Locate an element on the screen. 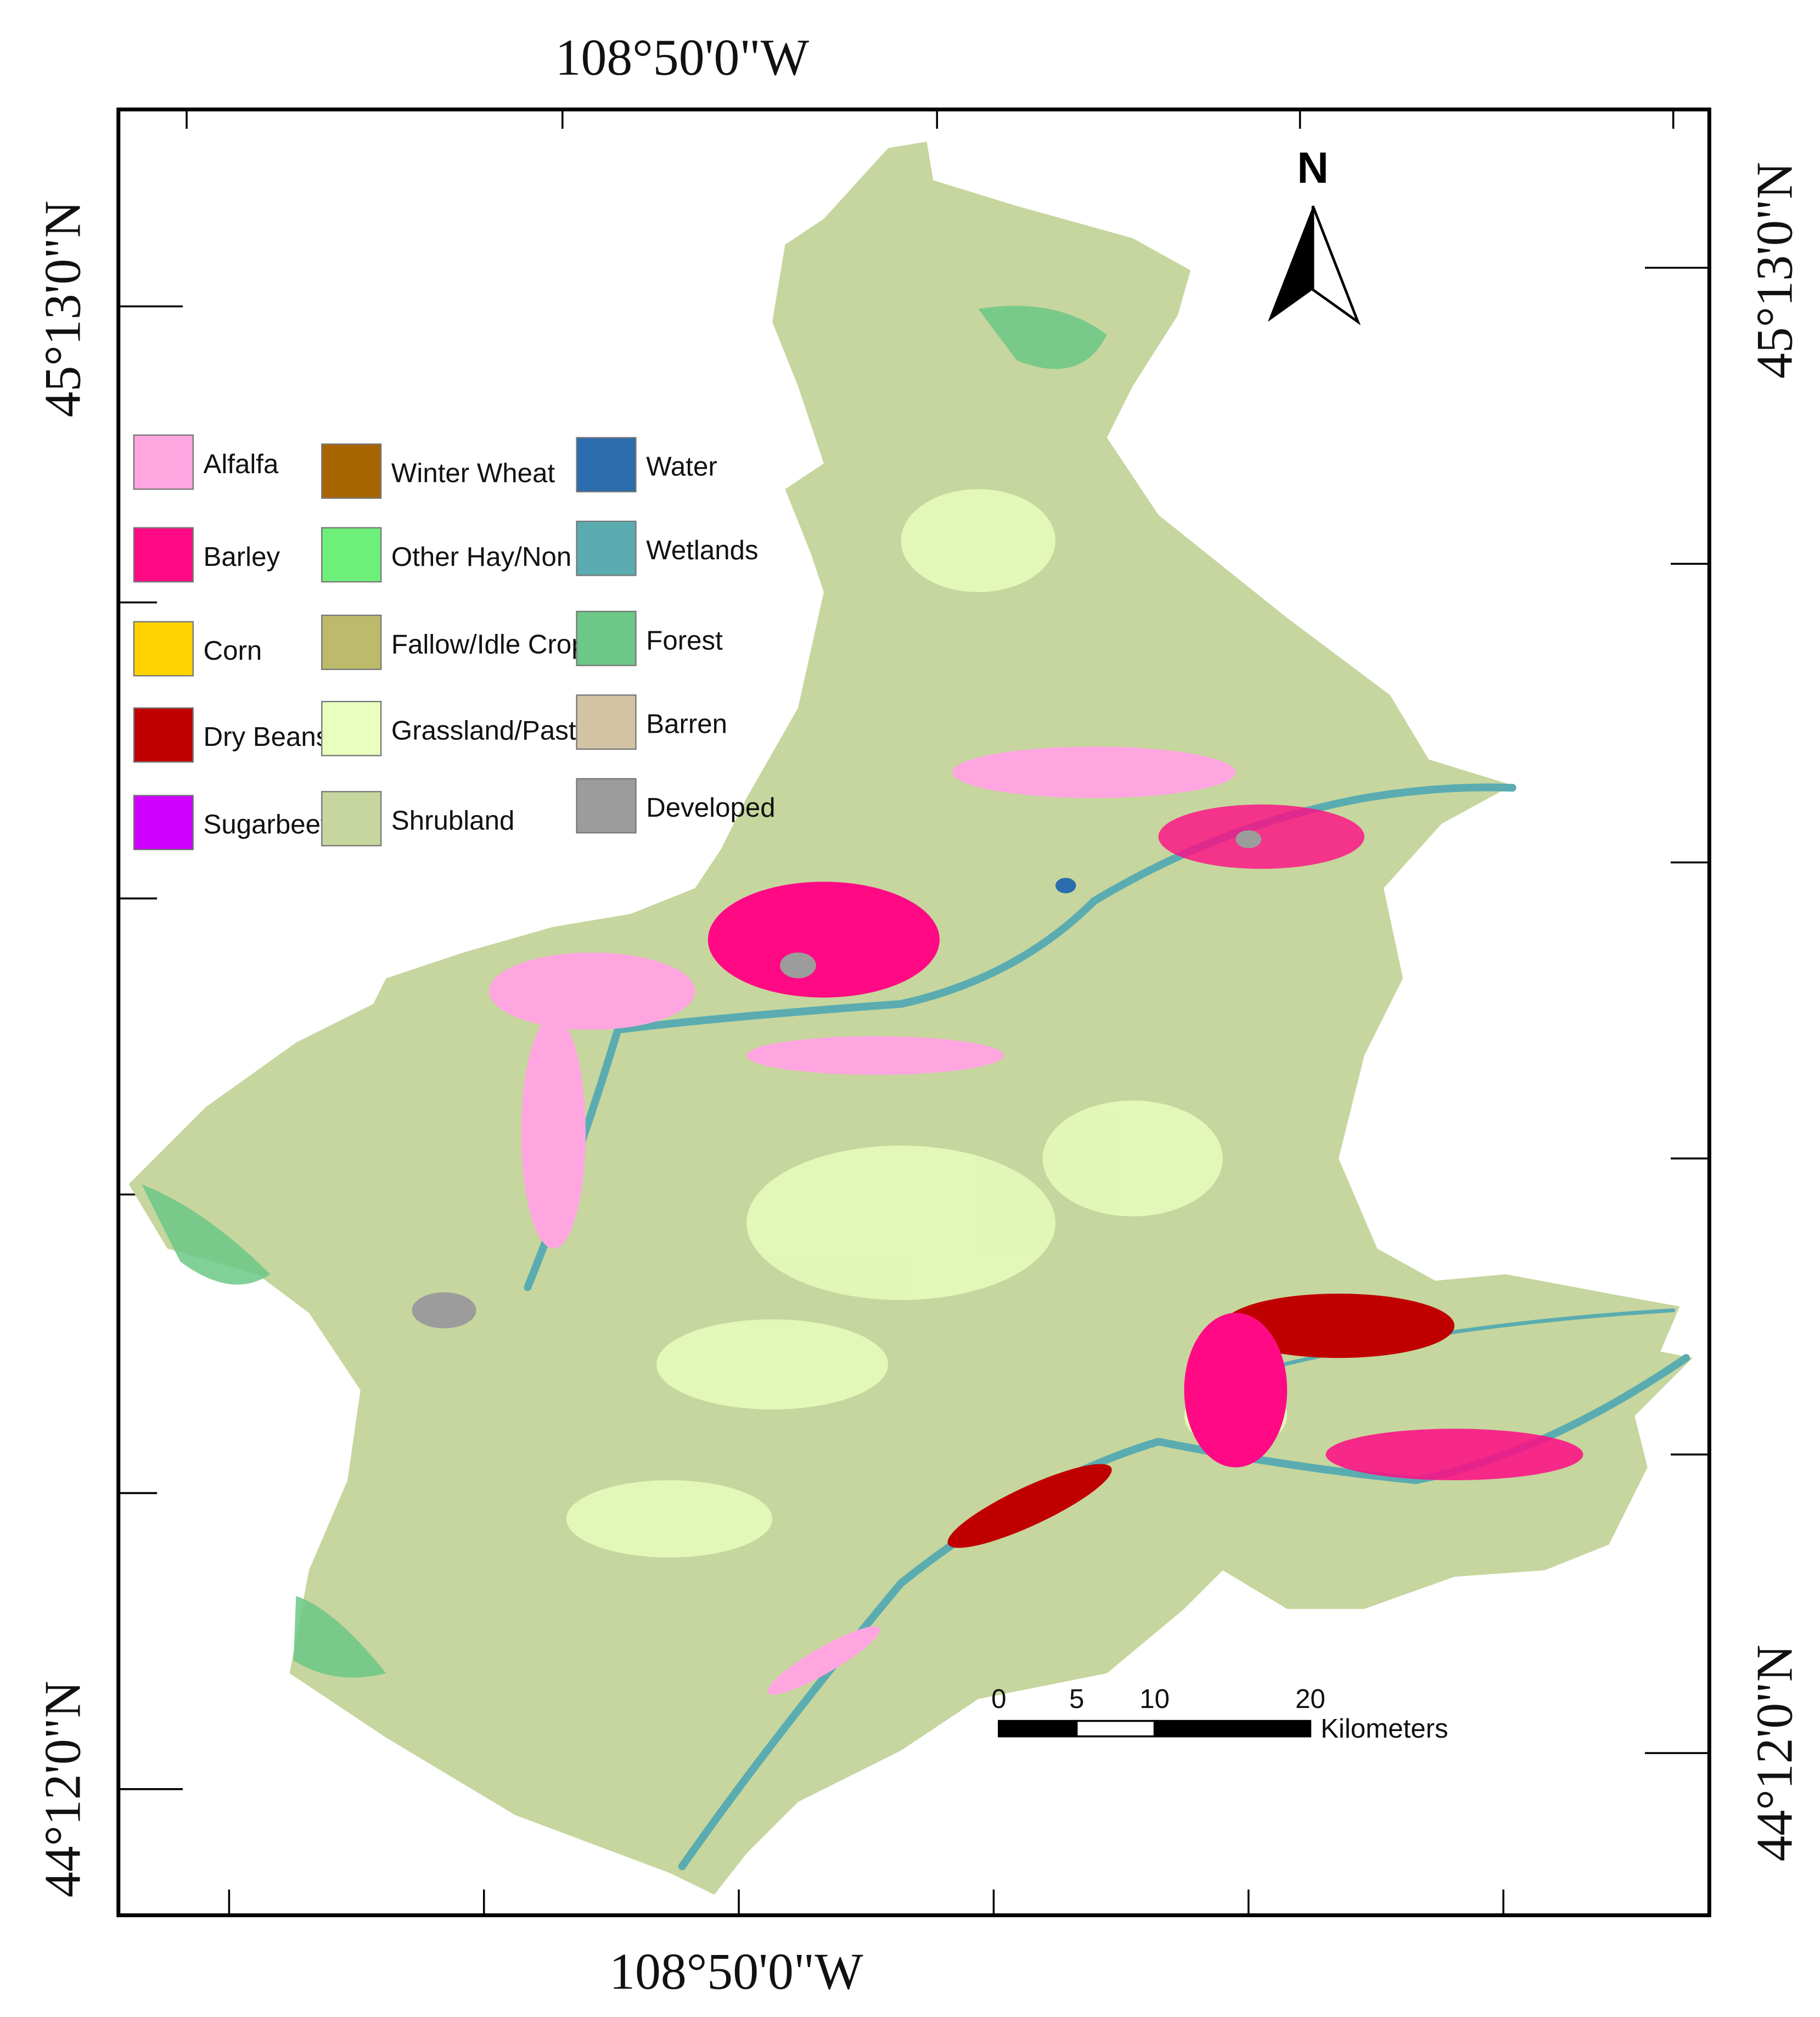  legend-label: Alfalfa is located at coordinates (241, 464).